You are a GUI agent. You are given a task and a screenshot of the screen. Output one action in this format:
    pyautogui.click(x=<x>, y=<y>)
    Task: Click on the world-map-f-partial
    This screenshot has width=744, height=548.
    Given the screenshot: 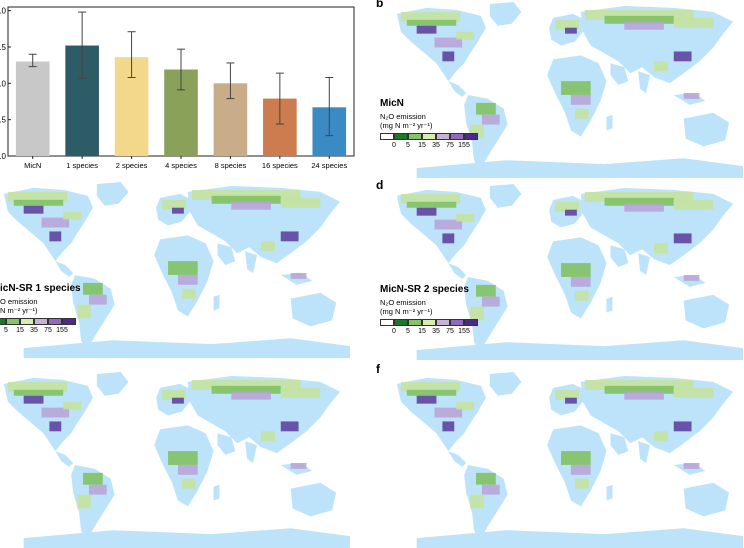 What is the action you would take?
    pyautogui.click(x=569, y=460)
    